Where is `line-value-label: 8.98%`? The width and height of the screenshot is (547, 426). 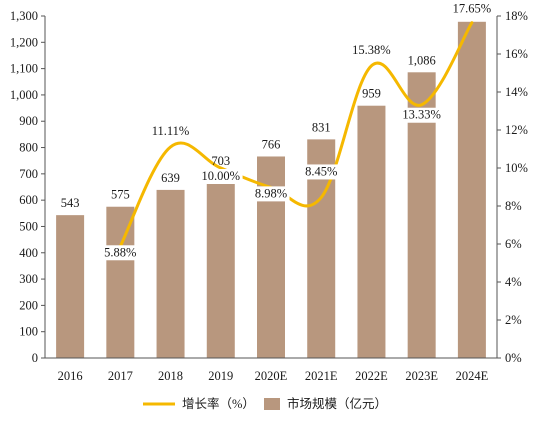
line-value-label: 8.98% is located at coordinates (271, 193).